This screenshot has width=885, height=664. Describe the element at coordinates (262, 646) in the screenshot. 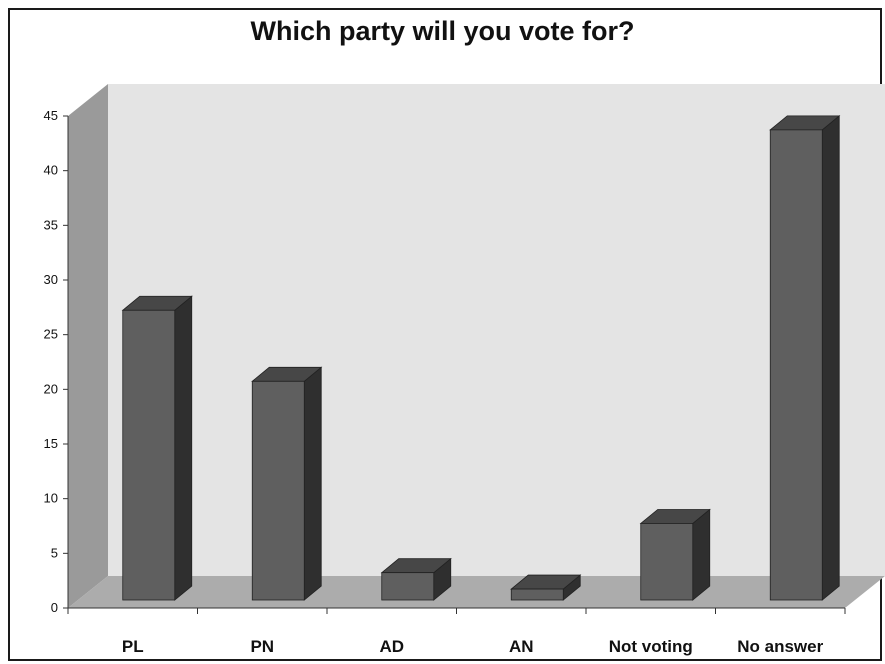

I see `x-category-label: PN` at that location.